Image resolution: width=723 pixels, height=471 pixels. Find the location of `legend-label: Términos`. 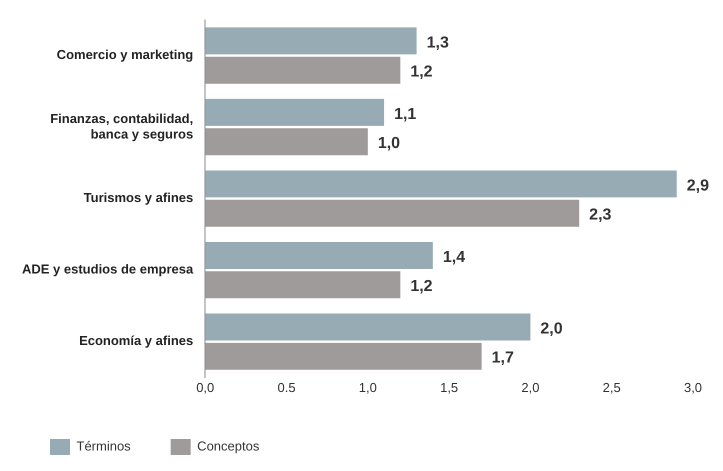

legend-label: Términos is located at coordinates (104, 446).